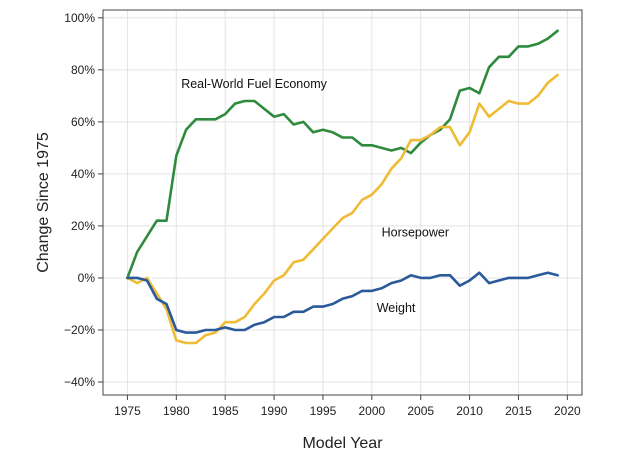 Image resolution: width=620 pixels, height=465 pixels. I want to click on y-axis-title: Change Since 1975, so click(43, 202).